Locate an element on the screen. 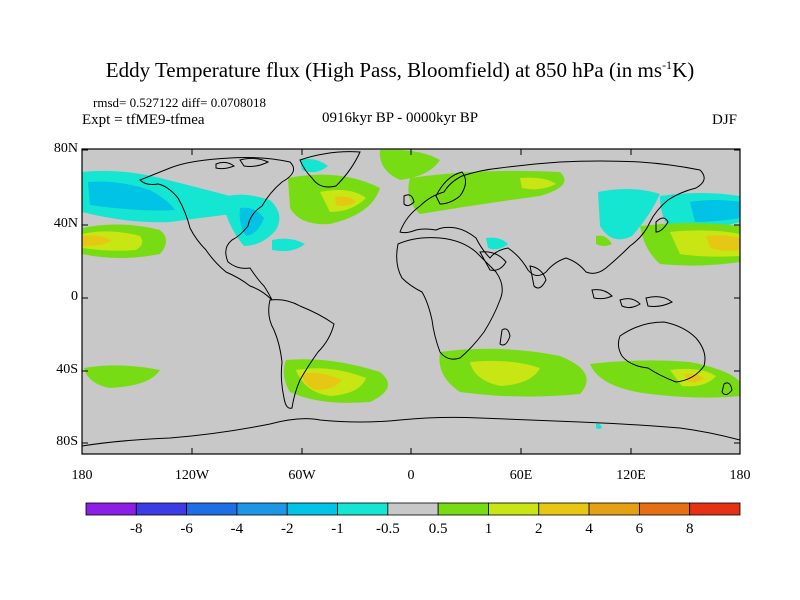 This screenshot has height=600, width=800. colorbar-label: -2 is located at coordinates (287, 529).